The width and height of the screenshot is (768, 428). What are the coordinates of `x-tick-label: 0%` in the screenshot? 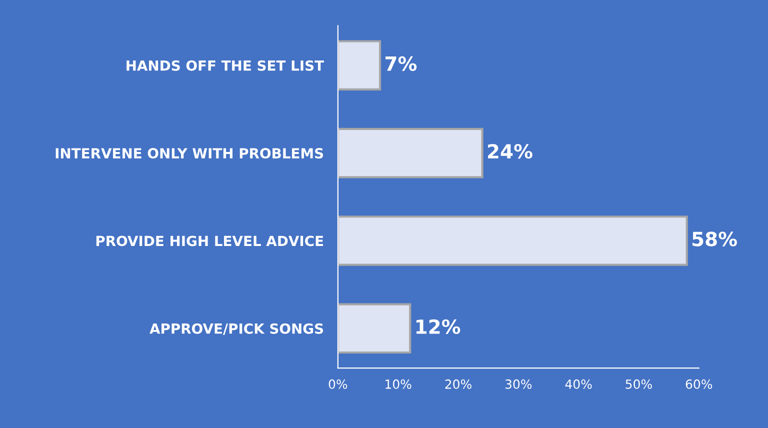 It's located at (338, 384).